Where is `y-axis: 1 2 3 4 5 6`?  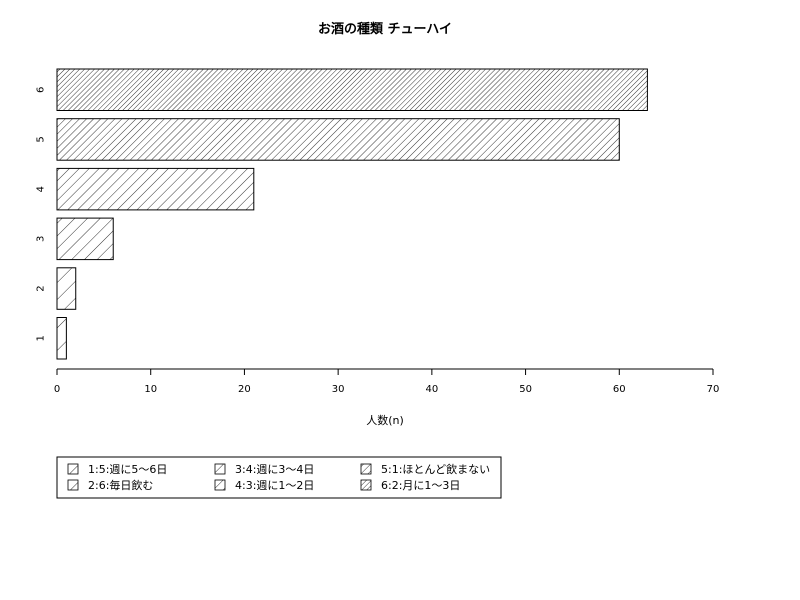
y-axis: 1 2 3 4 5 6 is located at coordinates (41, 214).